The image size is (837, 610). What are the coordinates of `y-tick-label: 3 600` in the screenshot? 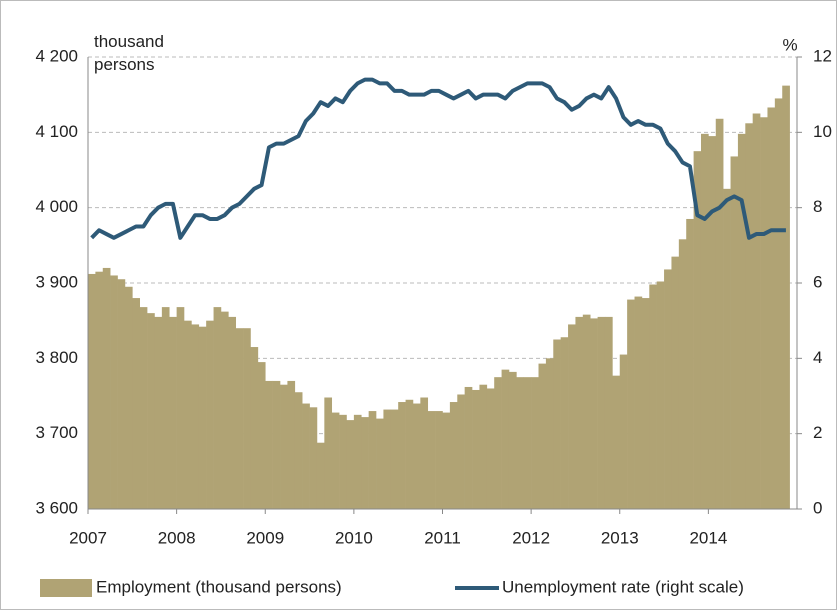 It's located at (56, 507).